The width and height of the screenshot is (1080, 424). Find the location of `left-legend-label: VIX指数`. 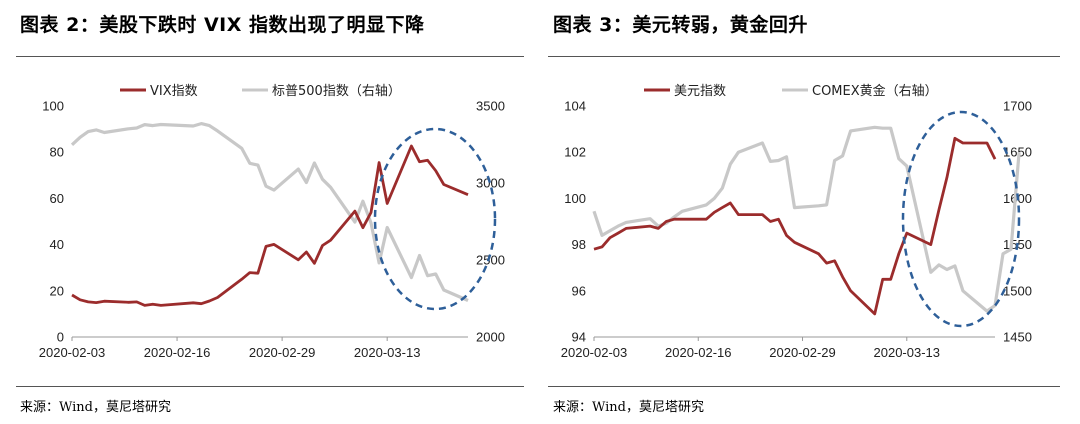

left-legend-label: VIX指数 is located at coordinates (174, 91).